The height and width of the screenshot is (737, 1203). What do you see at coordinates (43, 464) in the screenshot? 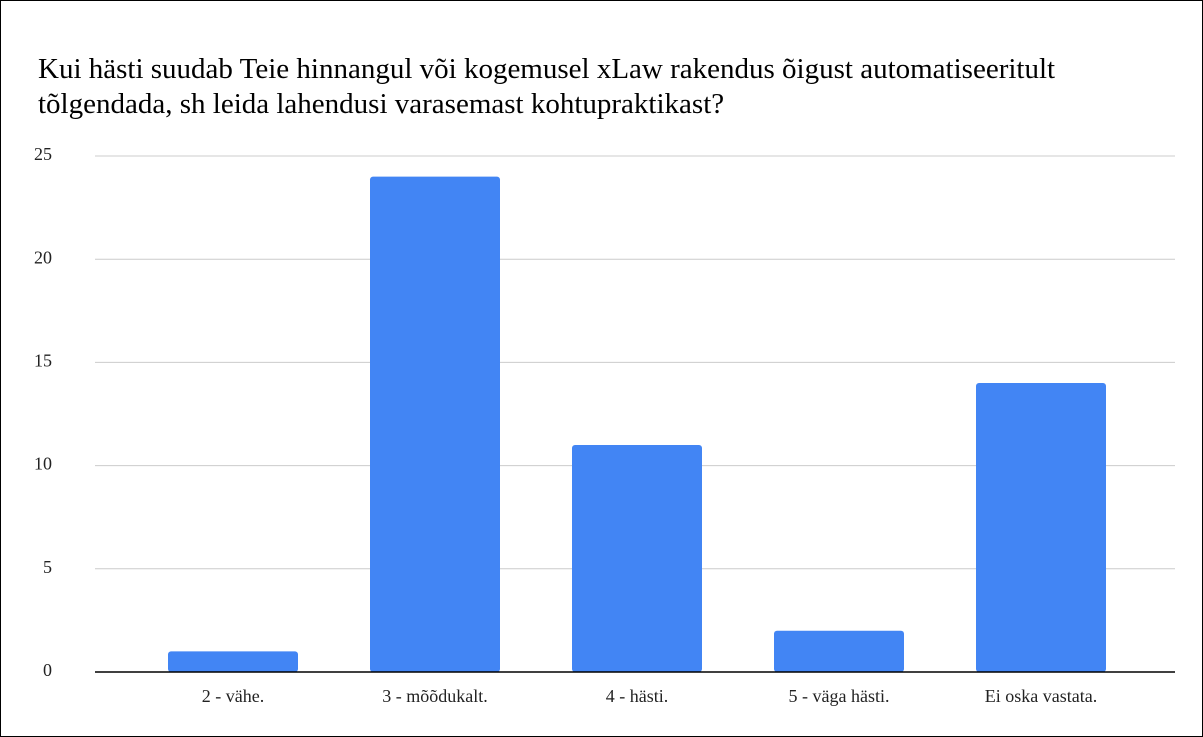
I see `y-tick-label: 10` at bounding box center [43, 464].